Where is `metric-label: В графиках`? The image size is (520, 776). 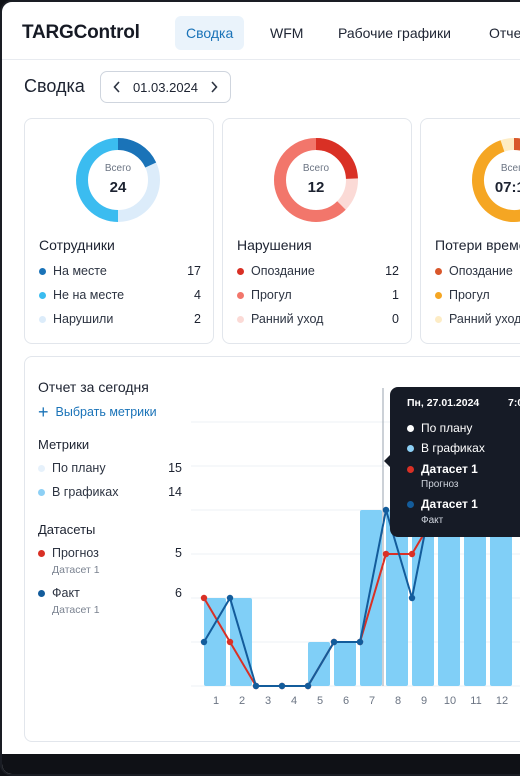 metric-label: В графиках is located at coordinates (85, 492).